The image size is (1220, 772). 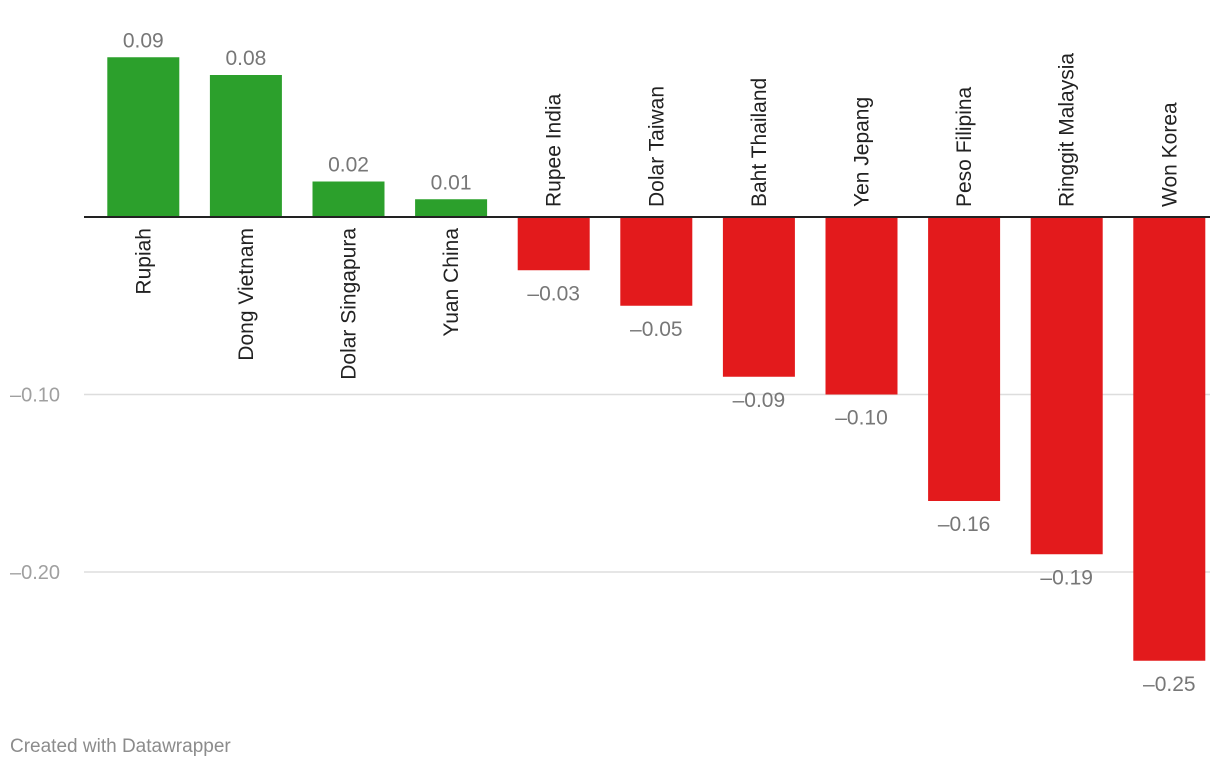 I want to click on category-label: Baht Thailand, so click(x=759, y=142).